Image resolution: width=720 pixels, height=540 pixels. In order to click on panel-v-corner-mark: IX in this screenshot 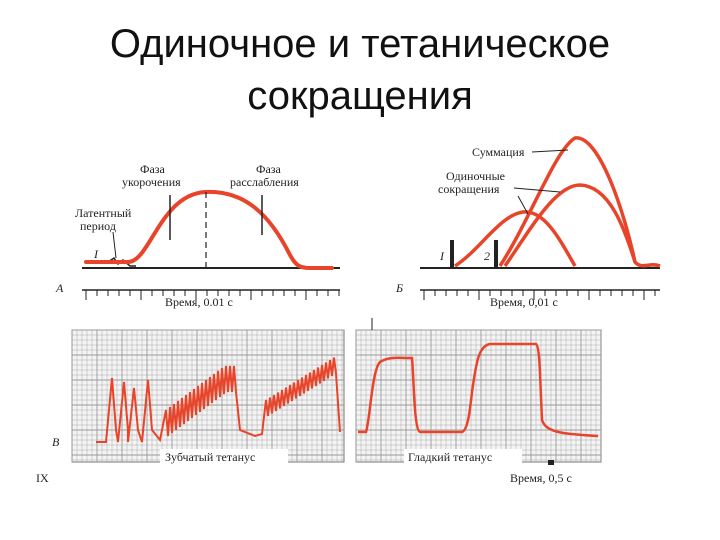, I will do `click(42, 478)`.